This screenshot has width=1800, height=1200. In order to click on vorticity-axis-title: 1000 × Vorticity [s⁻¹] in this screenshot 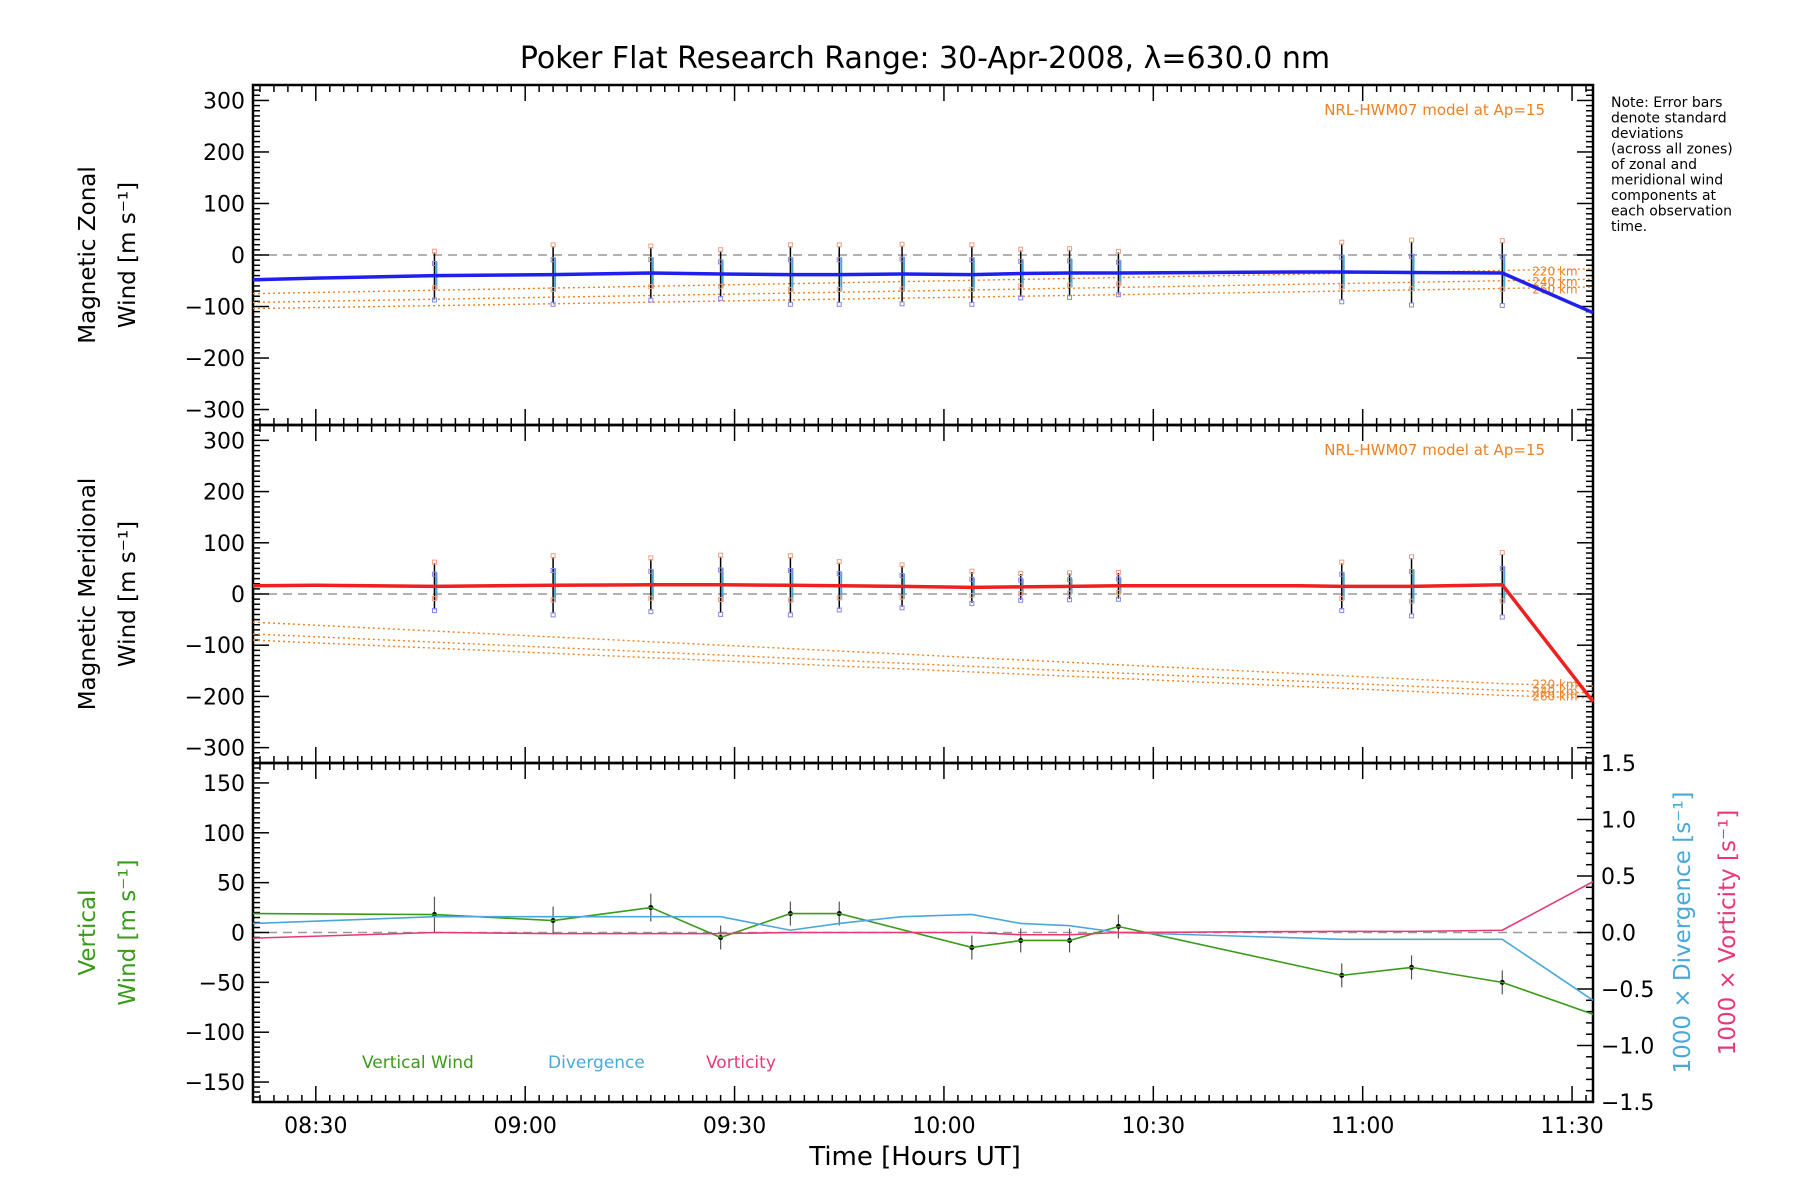, I will do `click(1728, 933)`.